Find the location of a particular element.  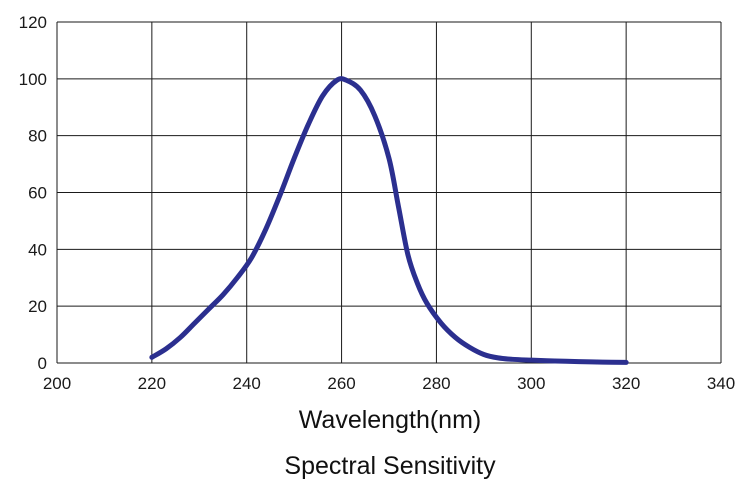

chart-title: Spectral Sensitivity is located at coordinates (390, 466).